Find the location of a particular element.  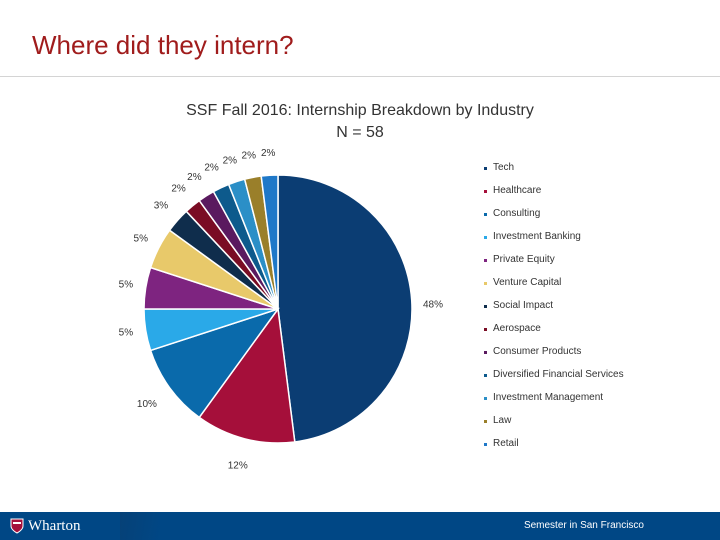

legend-label: Tech is located at coordinates (504, 167).